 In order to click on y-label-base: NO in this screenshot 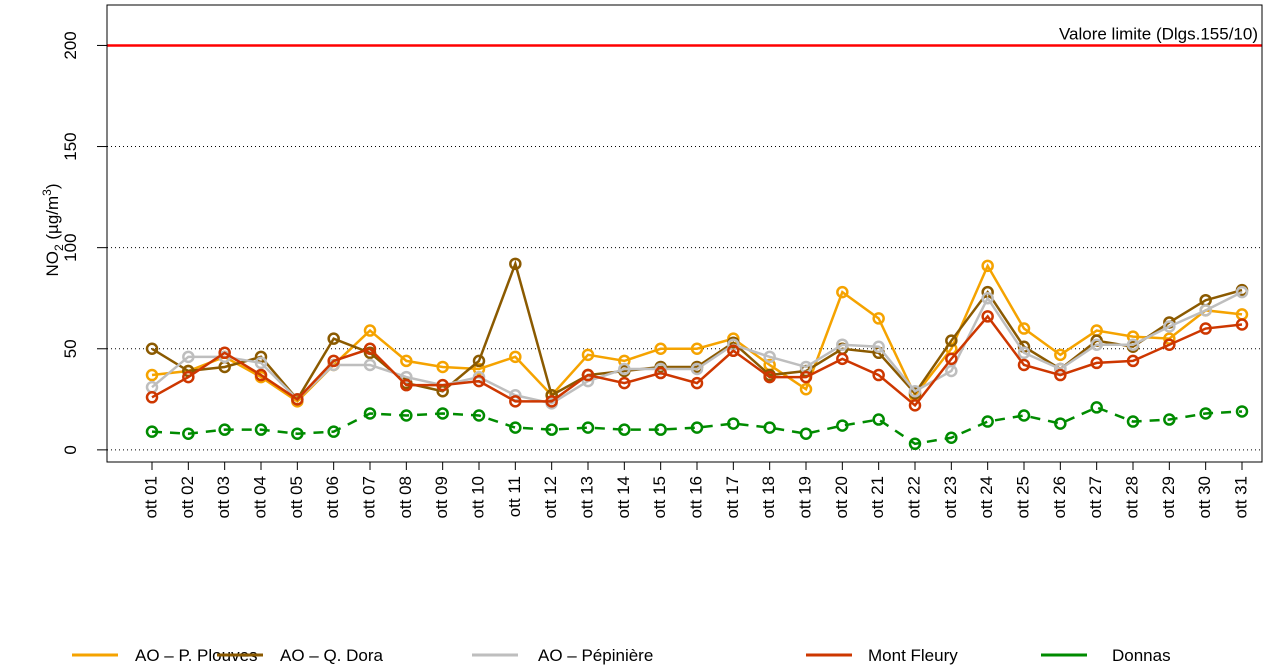, I will do `click(52, 264)`.